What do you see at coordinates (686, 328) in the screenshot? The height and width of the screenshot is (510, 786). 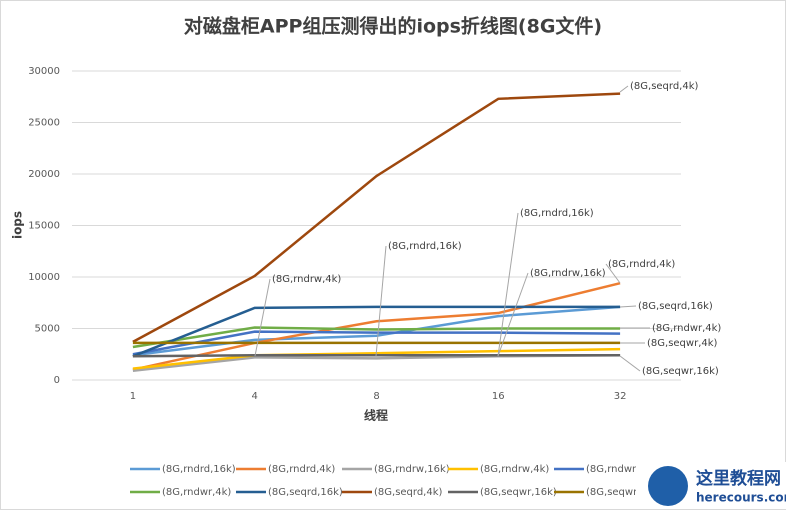 I see `annotation: (8G,rndwr,4k)` at bounding box center [686, 328].